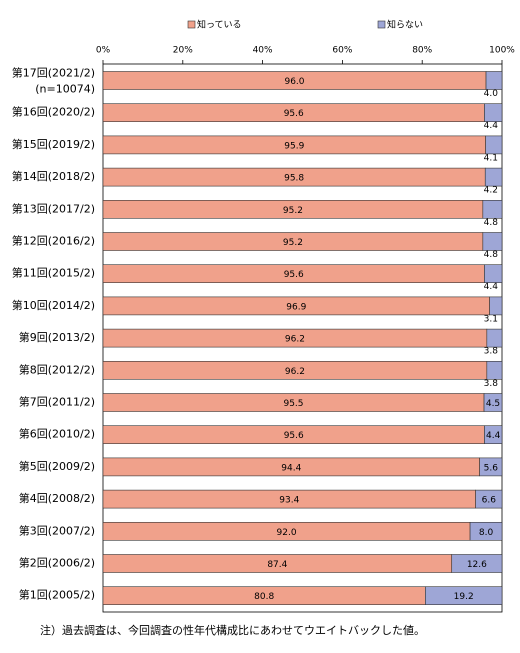 This screenshot has height=653, width=520. I want to click on value-label: 4.0, so click(491, 94).